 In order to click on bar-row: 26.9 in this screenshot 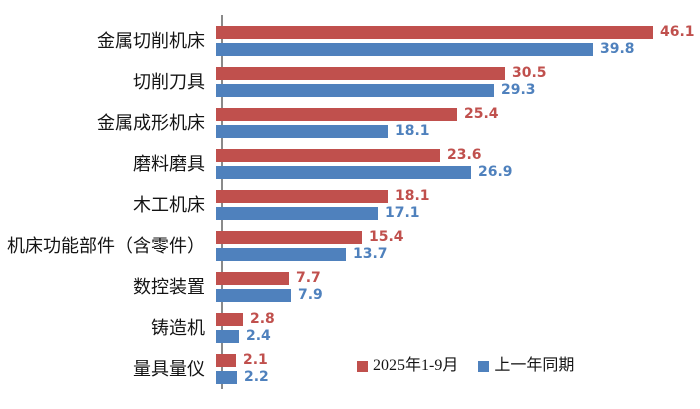, I will do `click(458, 172)`.